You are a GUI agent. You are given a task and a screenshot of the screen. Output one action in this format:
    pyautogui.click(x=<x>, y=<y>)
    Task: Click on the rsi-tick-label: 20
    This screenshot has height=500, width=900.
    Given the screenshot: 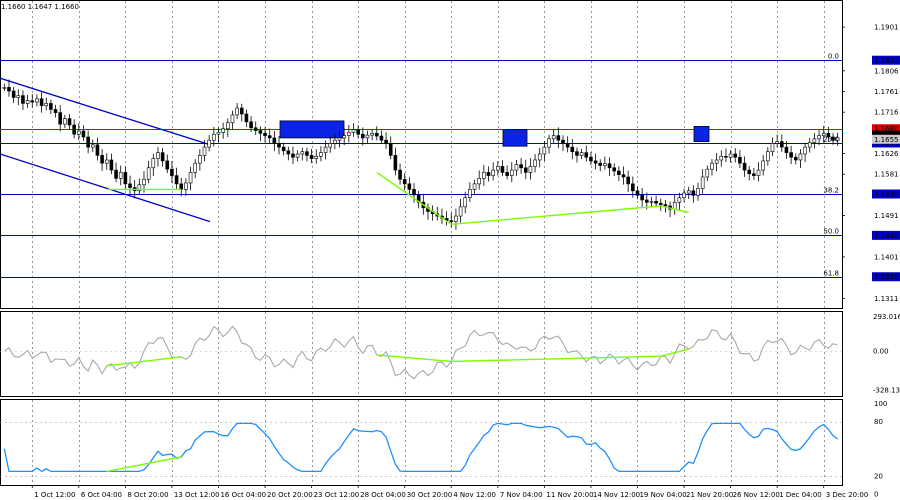 What is the action you would take?
    pyautogui.click(x=878, y=476)
    